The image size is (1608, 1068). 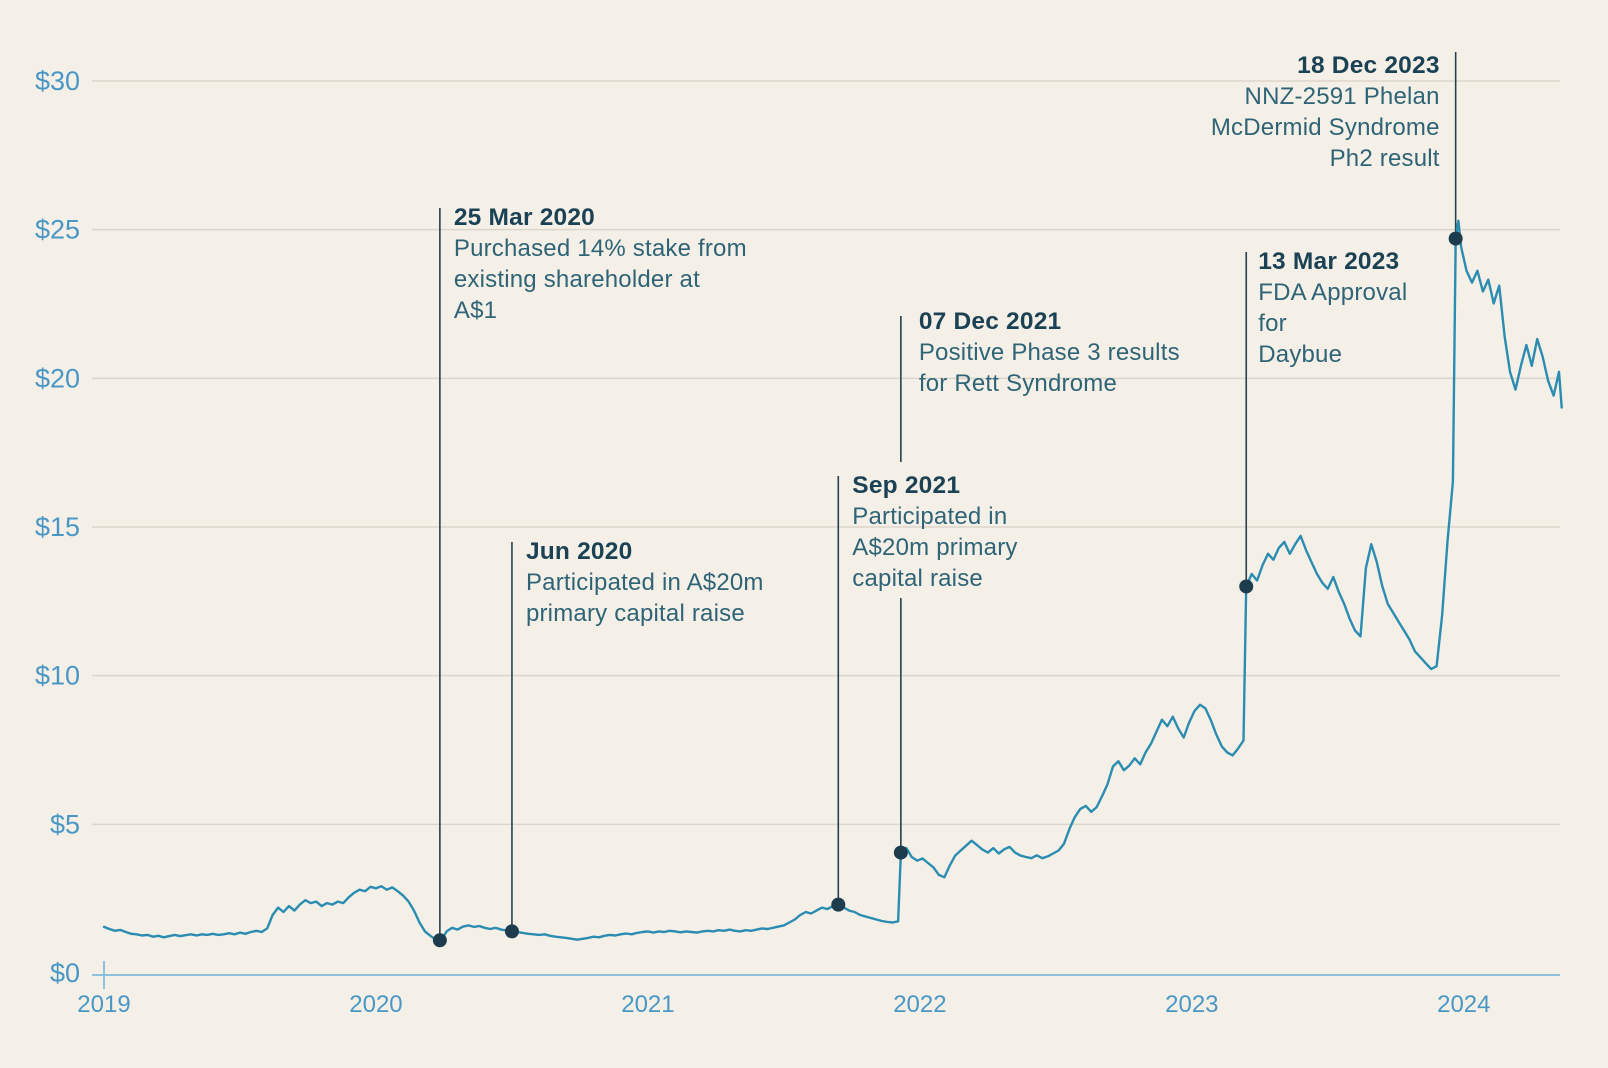 I want to click on y-tick-label-25: $25, so click(x=57, y=230).